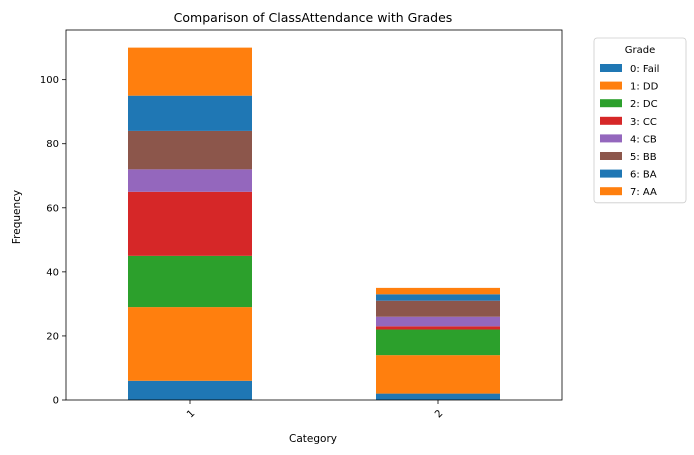 The height and width of the screenshot is (455, 694). What do you see at coordinates (644, 87) in the screenshot?
I see `legend-label-1: 1: DD` at bounding box center [644, 87].